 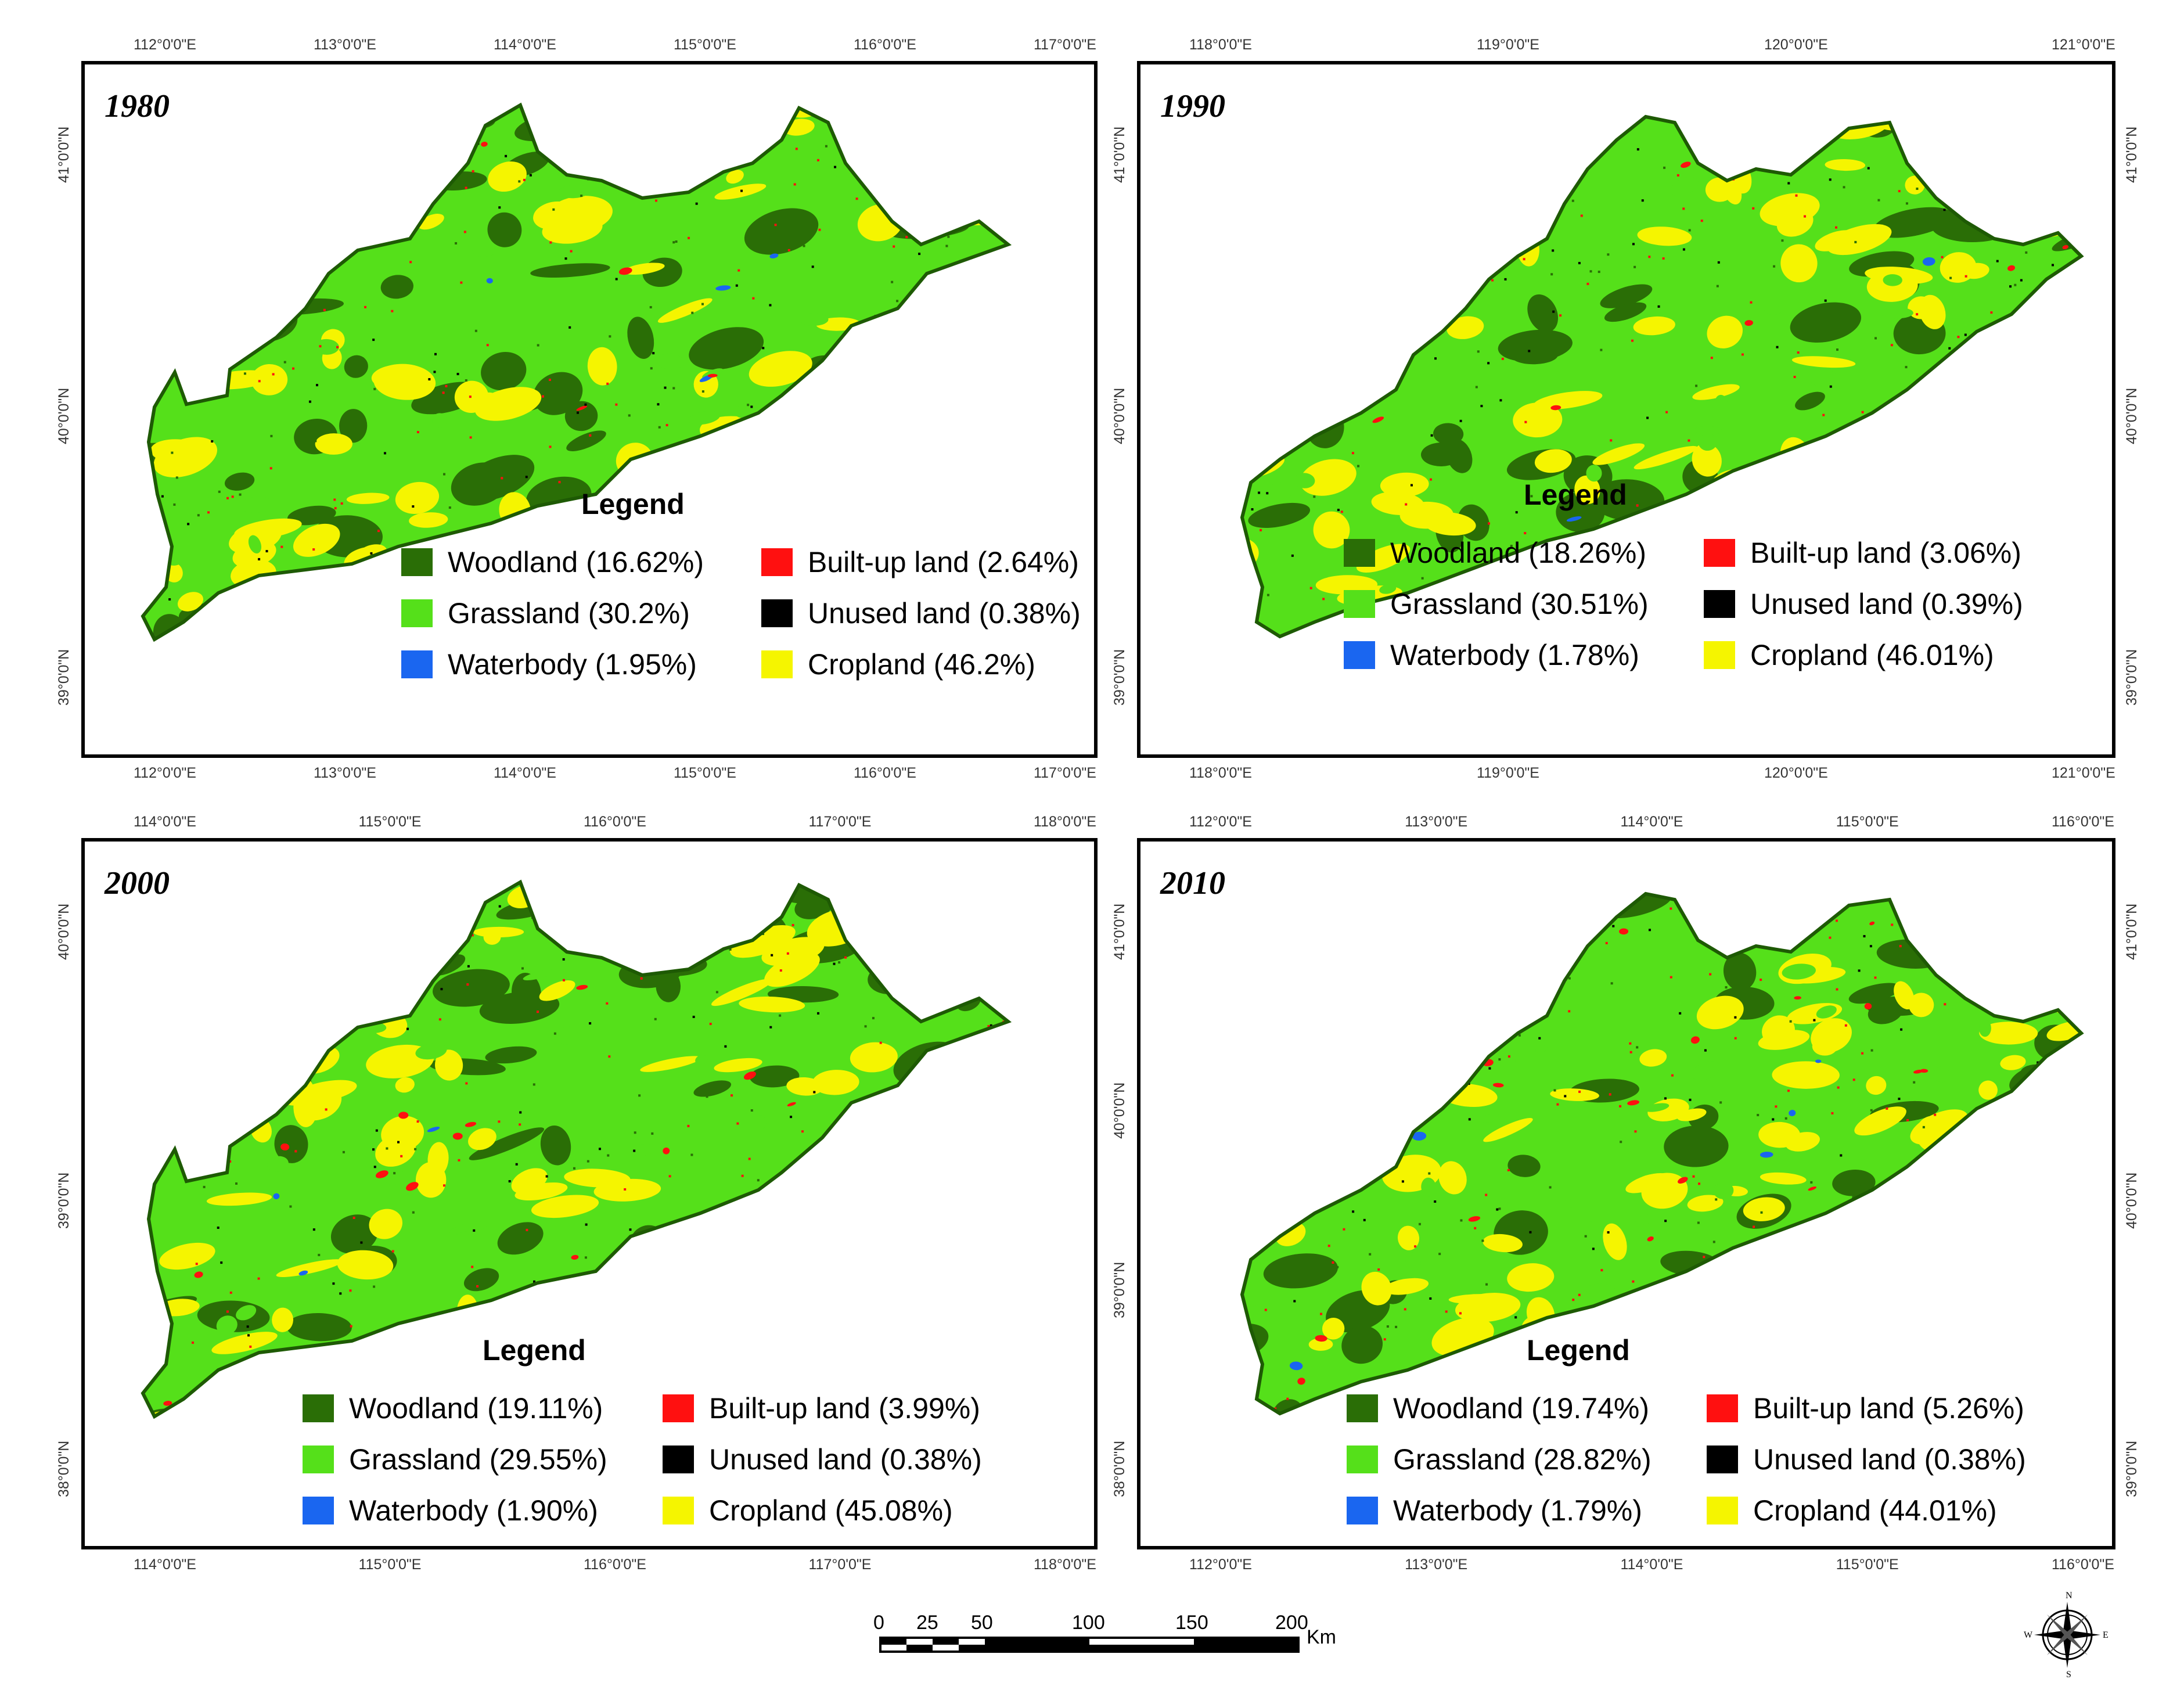 What do you see at coordinates (822, 1460) in the screenshot?
I see `legend-item-unused: Unused land (0.38%)` at bounding box center [822, 1460].